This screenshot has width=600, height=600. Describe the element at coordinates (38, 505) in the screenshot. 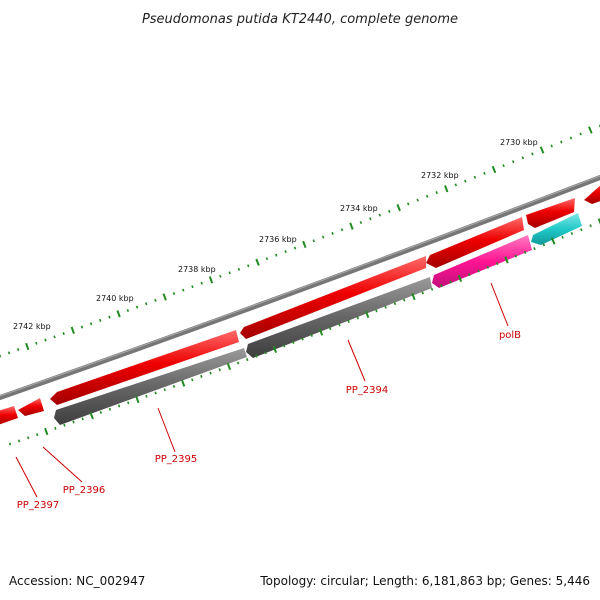

I see `gene-label-PP_2397: PP_2397` at that location.